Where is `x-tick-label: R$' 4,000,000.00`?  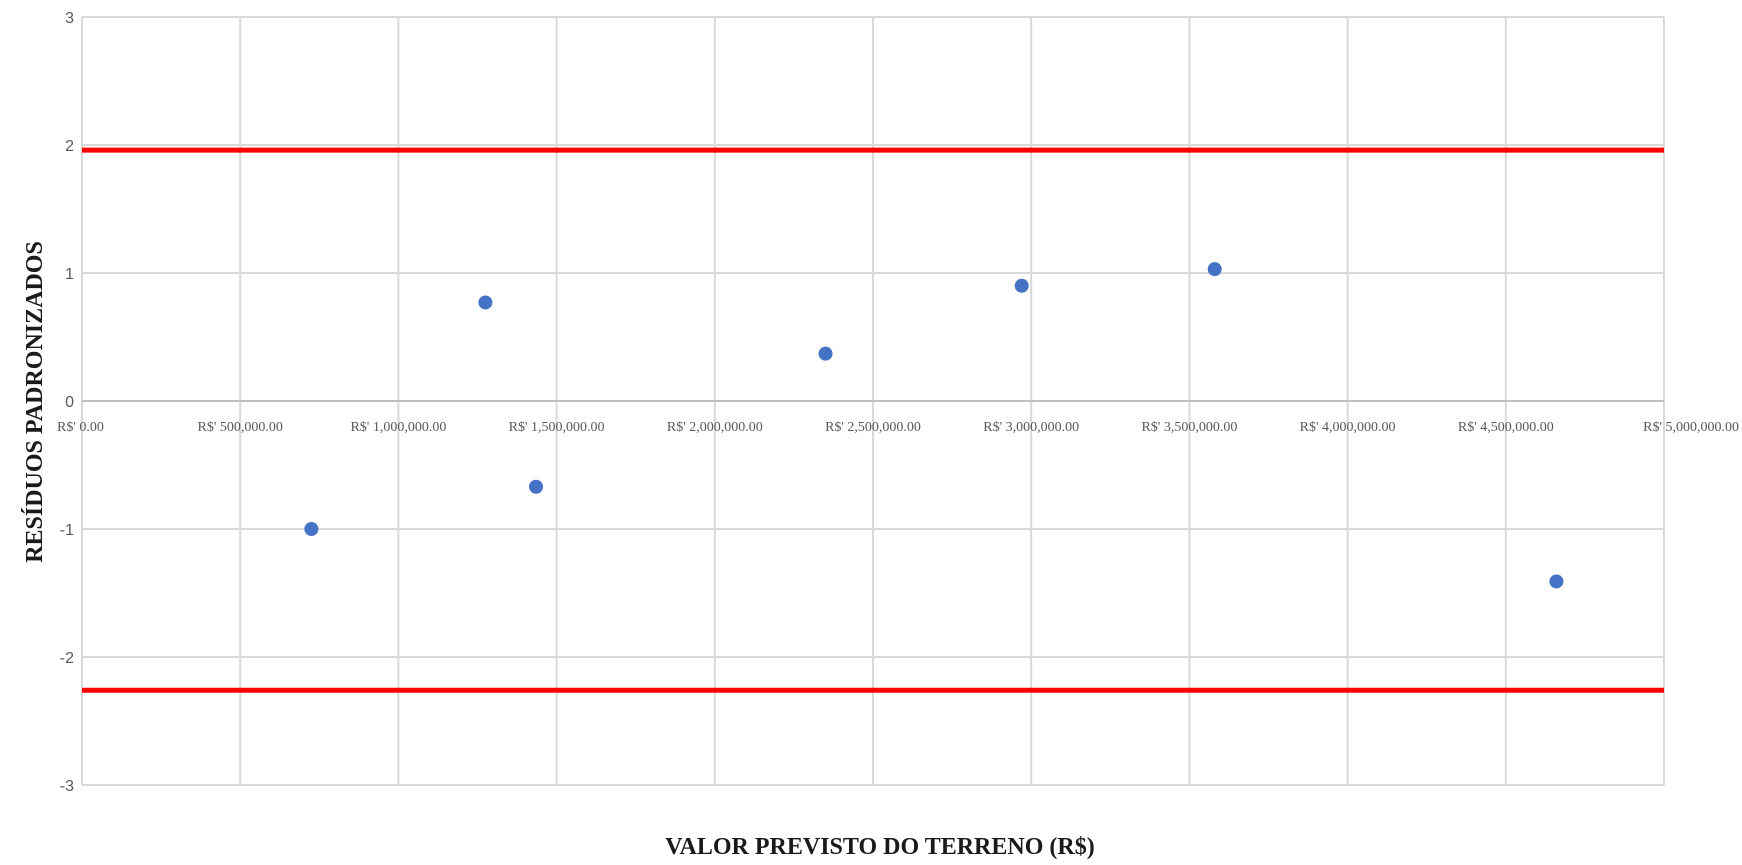
x-tick-label: R$' 4,000,000.00 is located at coordinates (1348, 427).